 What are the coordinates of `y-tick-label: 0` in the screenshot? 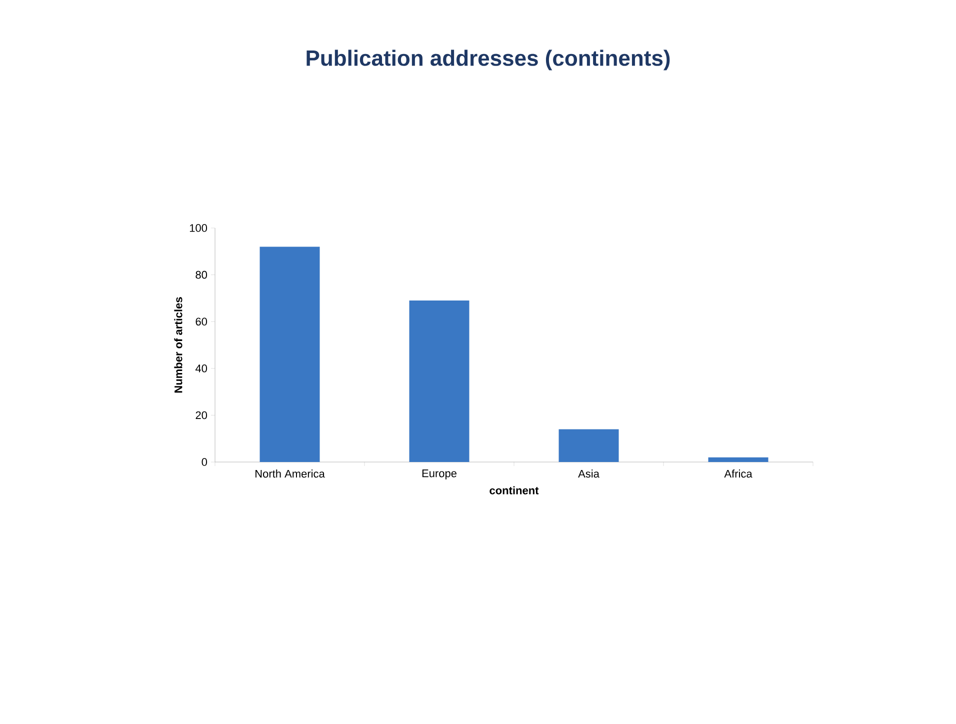 It's located at (205, 462).